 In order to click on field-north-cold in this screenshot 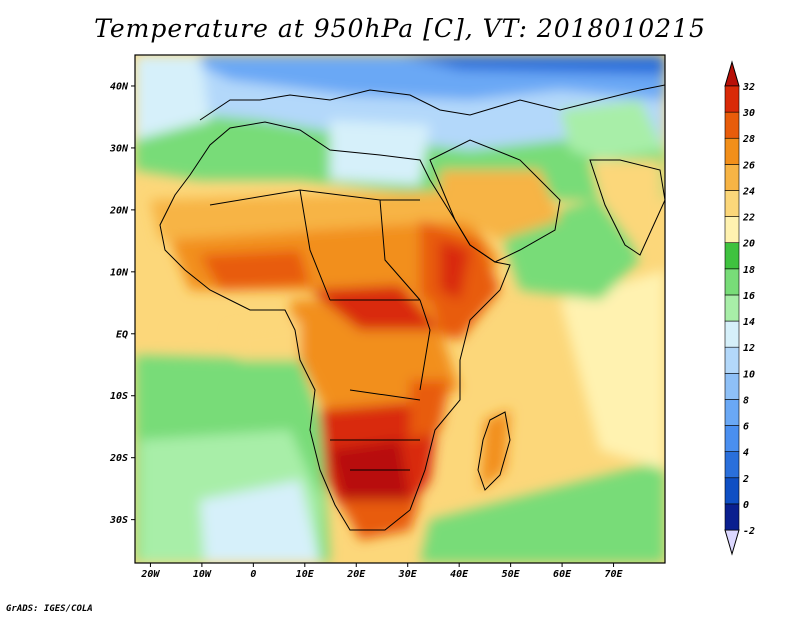, I will do `click(532, 65)`.